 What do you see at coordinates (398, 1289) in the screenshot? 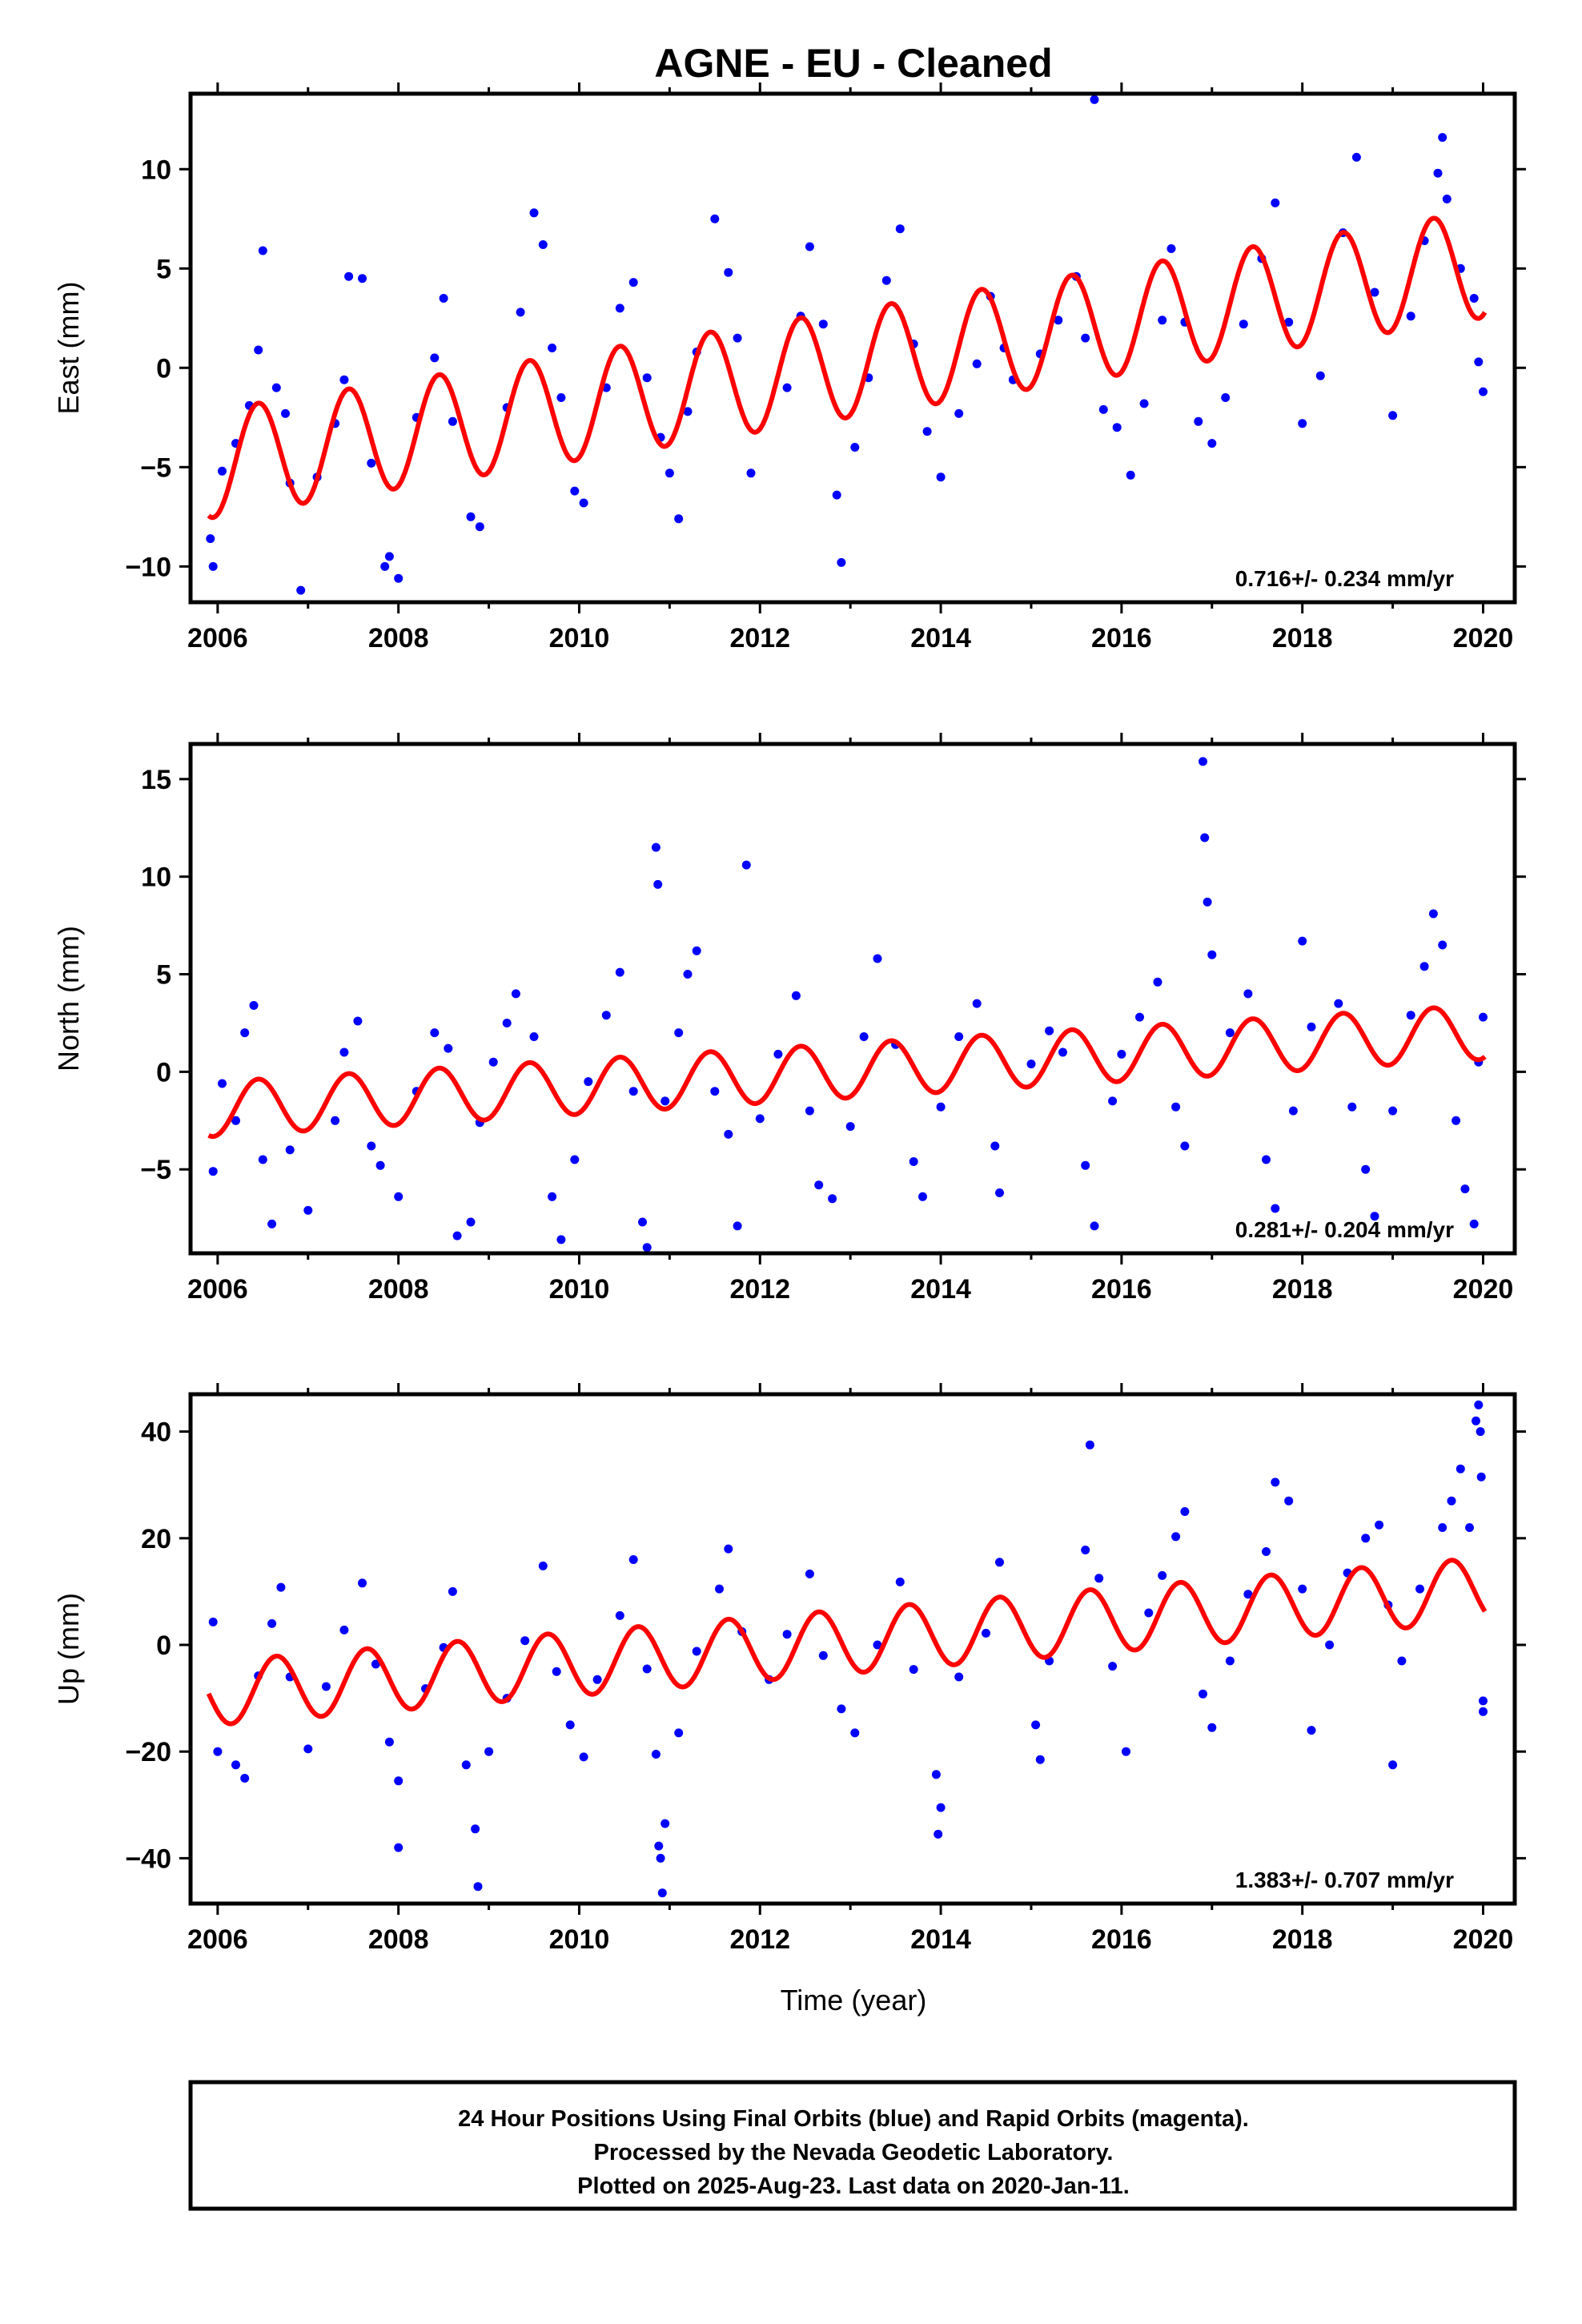
I see `north-x-tick-label: 2008` at bounding box center [398, 1289].